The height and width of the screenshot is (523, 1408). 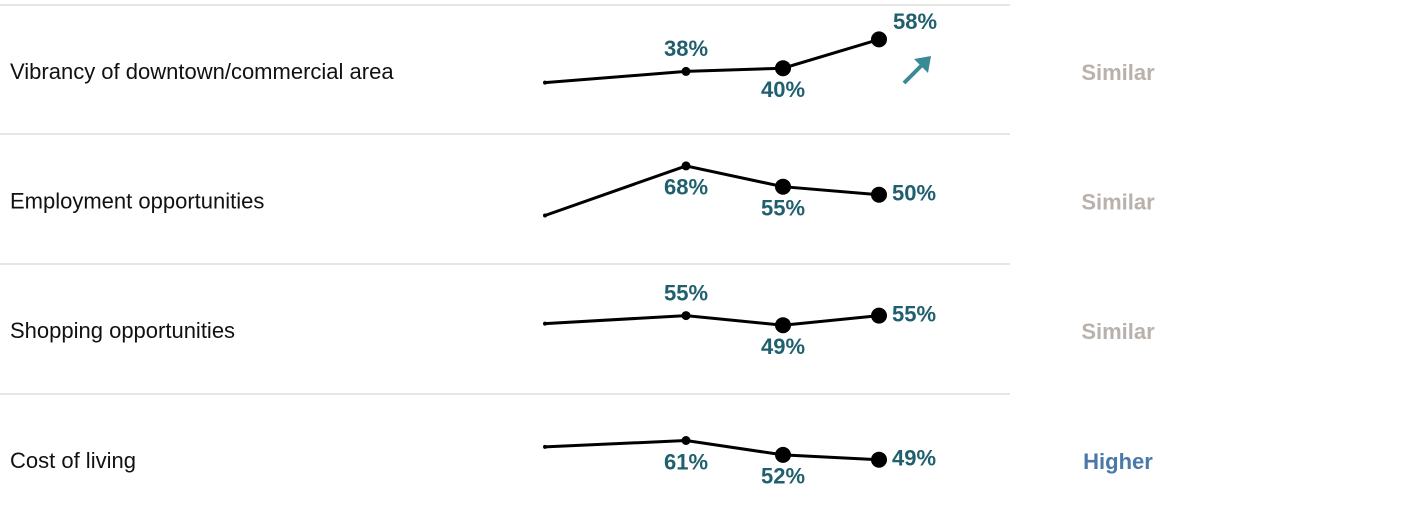 I want to click on row-label: Shopping opportunities, so click(x=122, y=330).